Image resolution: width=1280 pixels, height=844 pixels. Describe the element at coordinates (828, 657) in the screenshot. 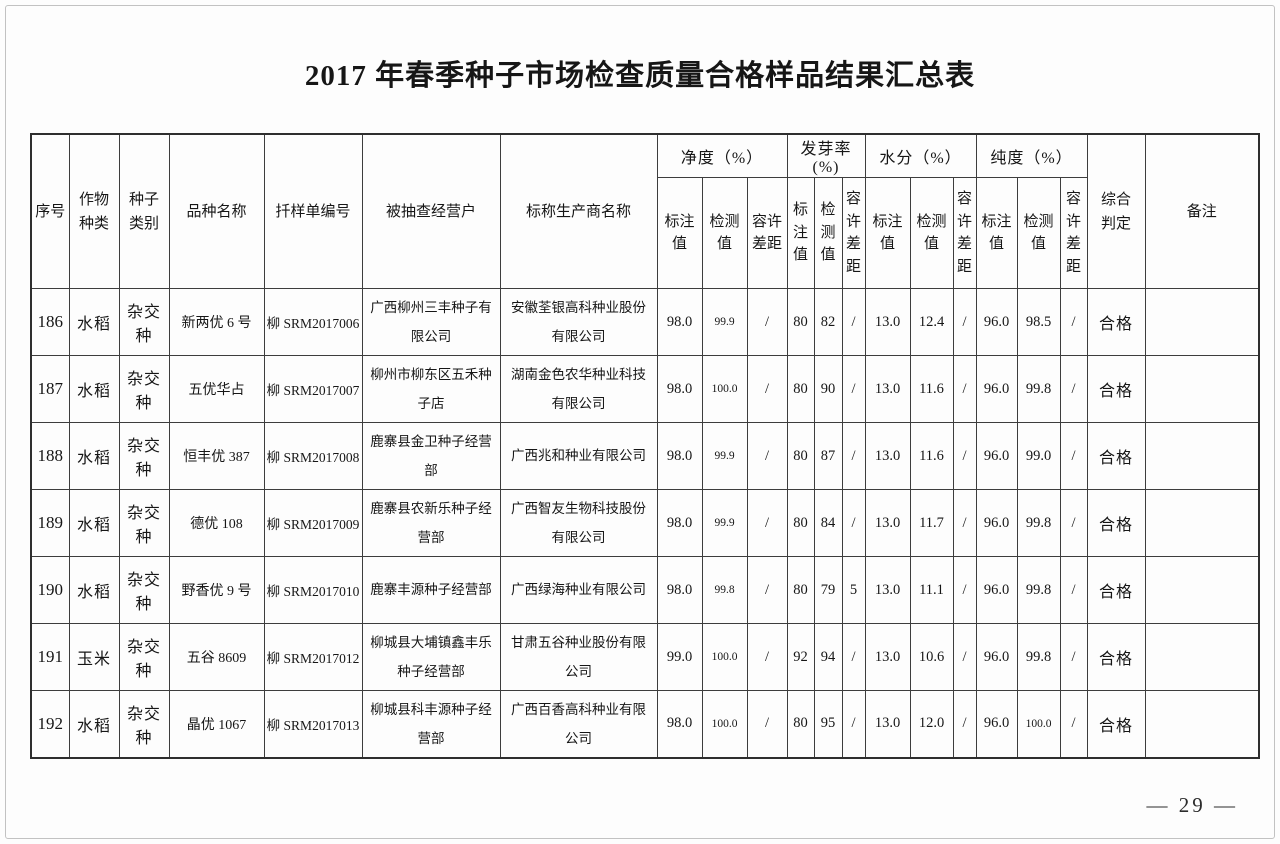

I see `cell-value: 94` at that location.